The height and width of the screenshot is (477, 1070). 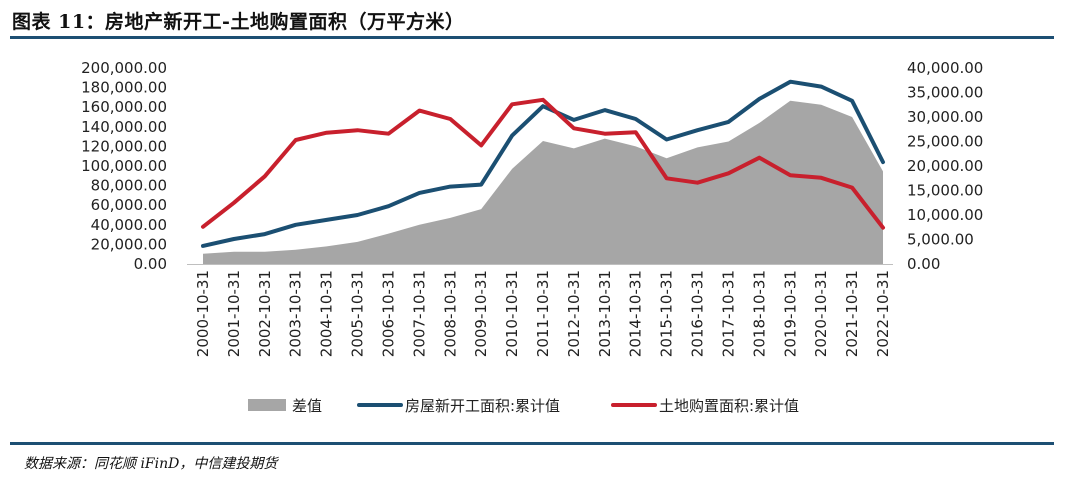 I want to click on legend-item-diff-label: 差值, so click(x=307, y=406).